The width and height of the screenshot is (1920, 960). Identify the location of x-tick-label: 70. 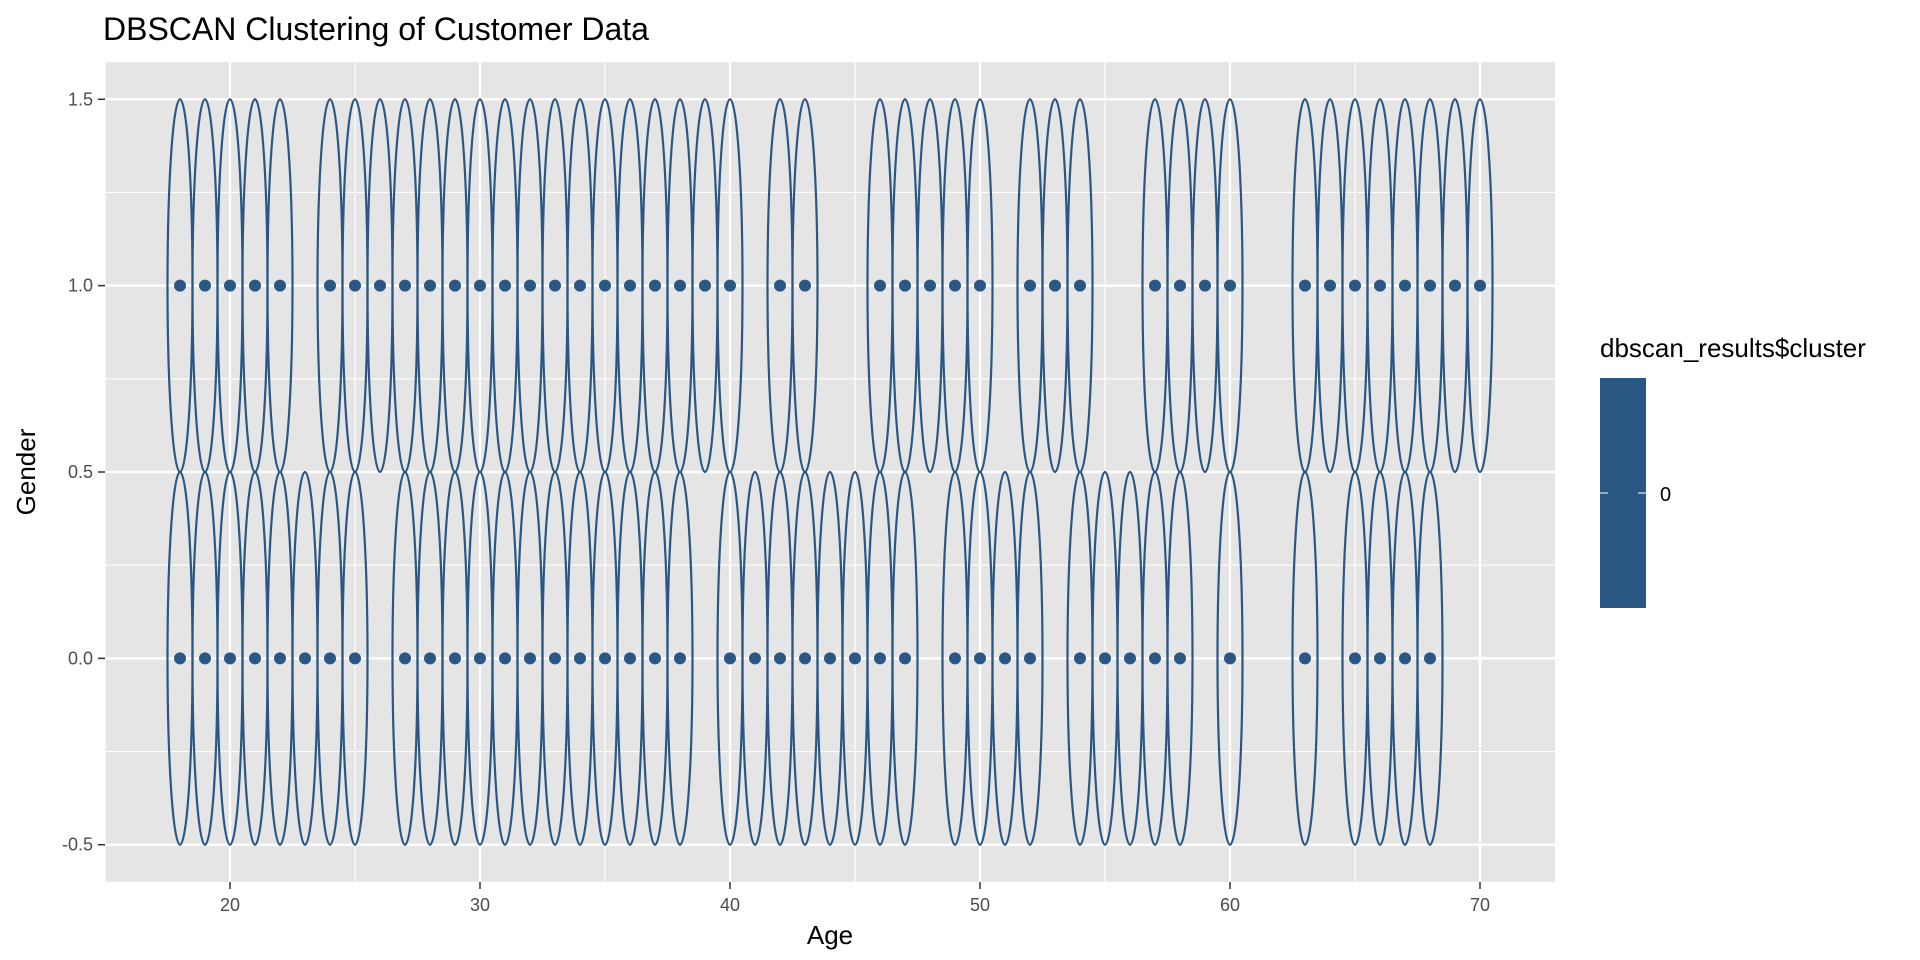
(1480, 905).